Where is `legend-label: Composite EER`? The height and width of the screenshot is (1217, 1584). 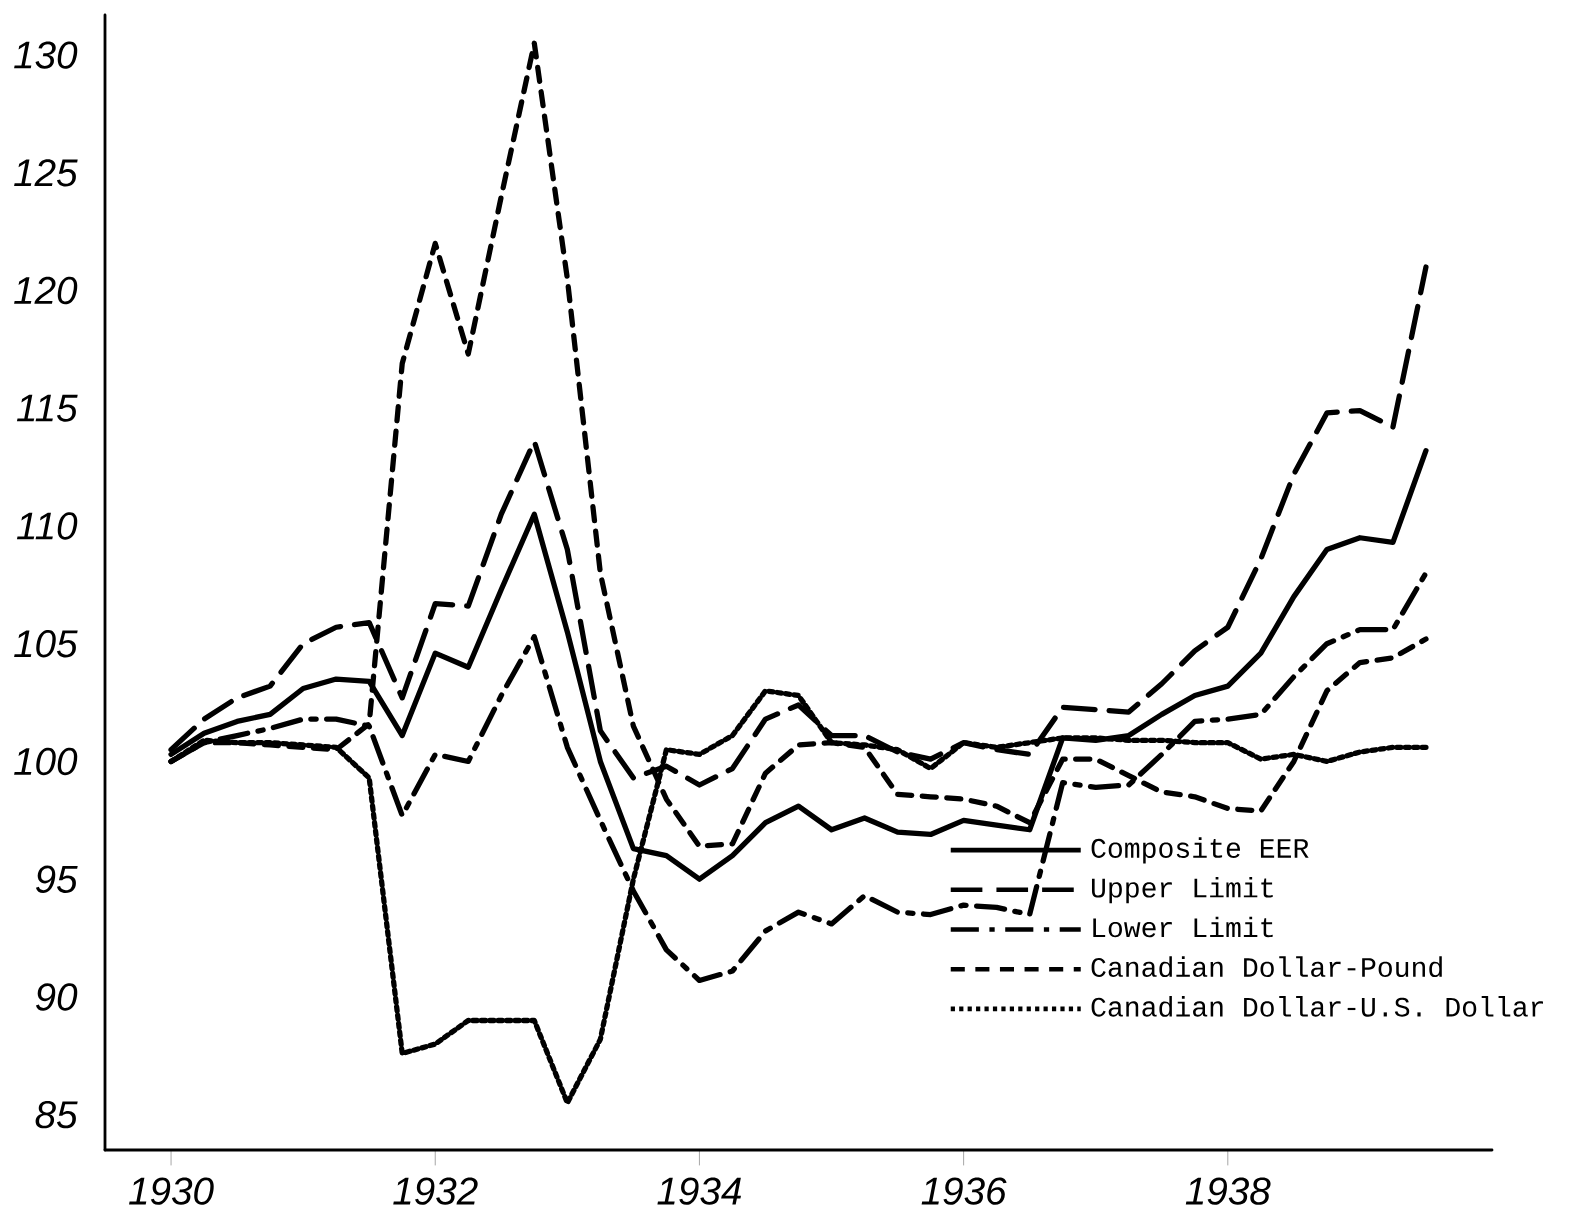
legend-label: Composite EER is located at coordinates (1200, 850).